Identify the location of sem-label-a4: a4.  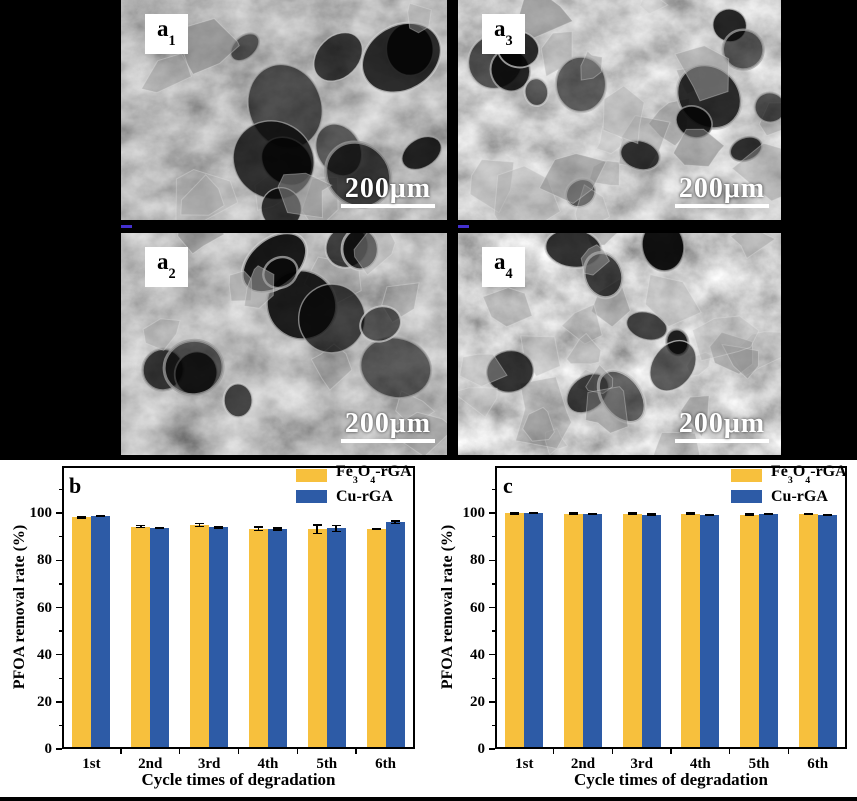
(503, 267).